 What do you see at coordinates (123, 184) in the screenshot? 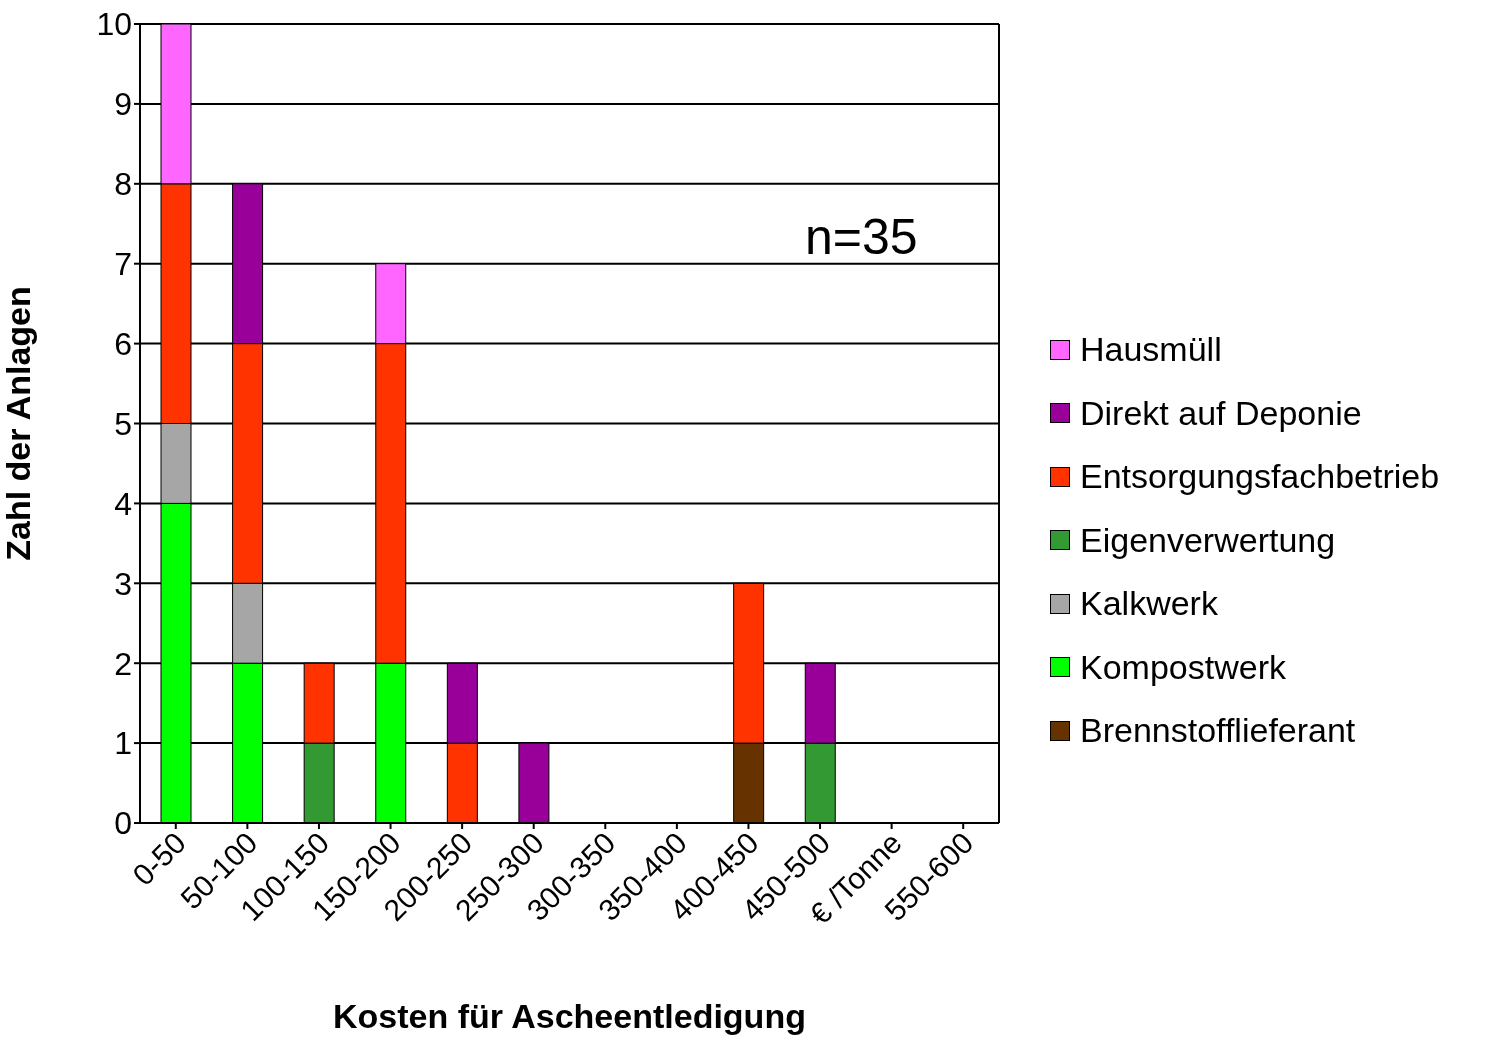
I see `y-tick-label: 8` at bounding box center [123, 184].